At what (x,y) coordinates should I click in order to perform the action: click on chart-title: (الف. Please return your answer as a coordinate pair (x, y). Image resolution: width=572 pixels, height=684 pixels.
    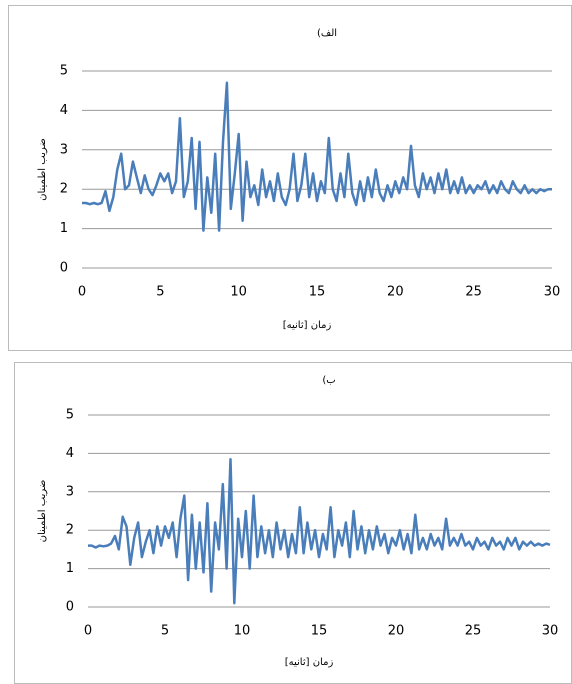
    Looking at the image, I should click on (327, 33).